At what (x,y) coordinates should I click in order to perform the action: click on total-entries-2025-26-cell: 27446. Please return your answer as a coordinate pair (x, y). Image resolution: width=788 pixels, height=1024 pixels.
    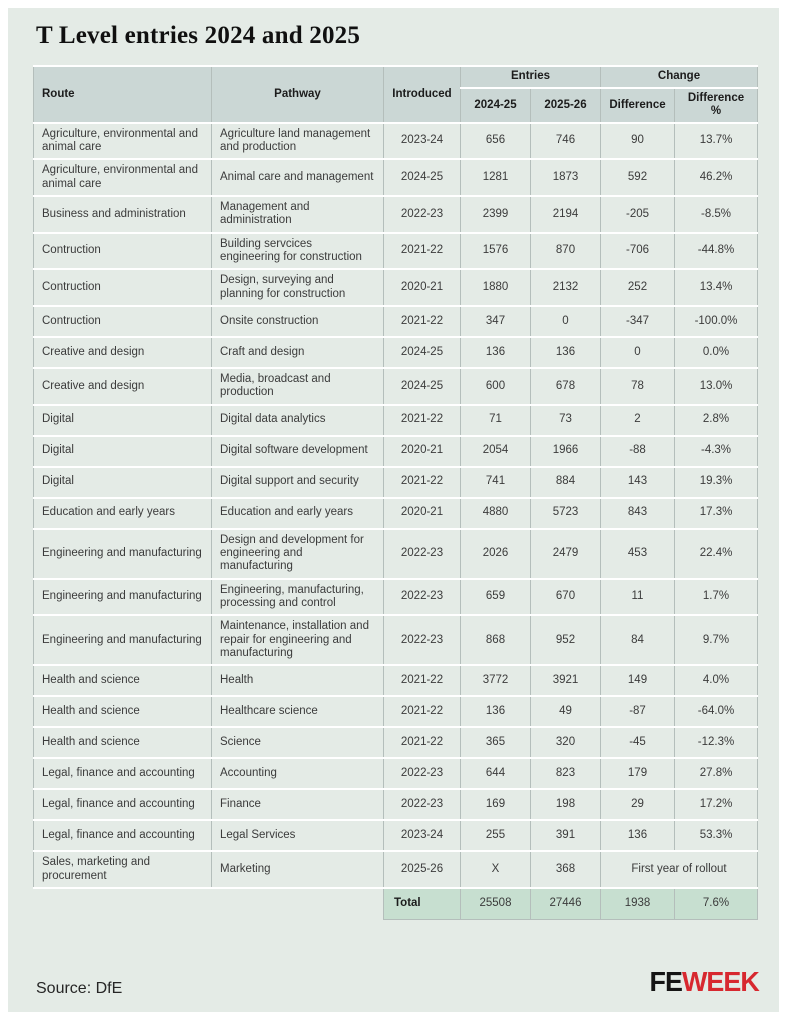
    Looking at the image, I should click on (565, 904).